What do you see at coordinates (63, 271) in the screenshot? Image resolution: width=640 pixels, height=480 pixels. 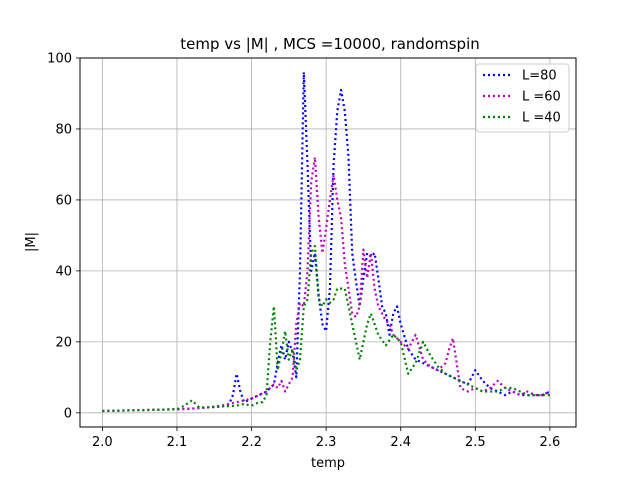 I see `y-tick-label: 40` at bounding box center [63, 271].